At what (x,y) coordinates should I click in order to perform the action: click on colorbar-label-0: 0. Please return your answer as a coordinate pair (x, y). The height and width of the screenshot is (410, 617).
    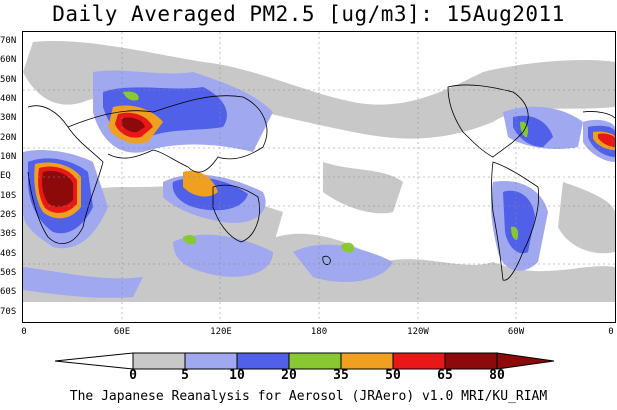
    Looking at the image, I should click on (133, 375).